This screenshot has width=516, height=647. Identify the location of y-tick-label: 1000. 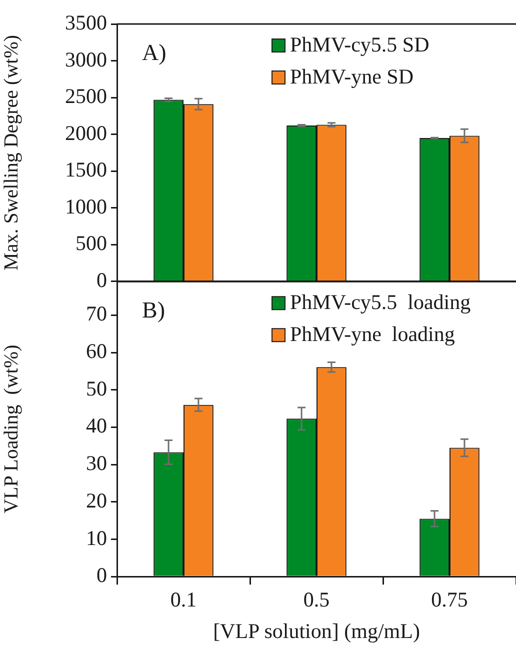
(86, 206).